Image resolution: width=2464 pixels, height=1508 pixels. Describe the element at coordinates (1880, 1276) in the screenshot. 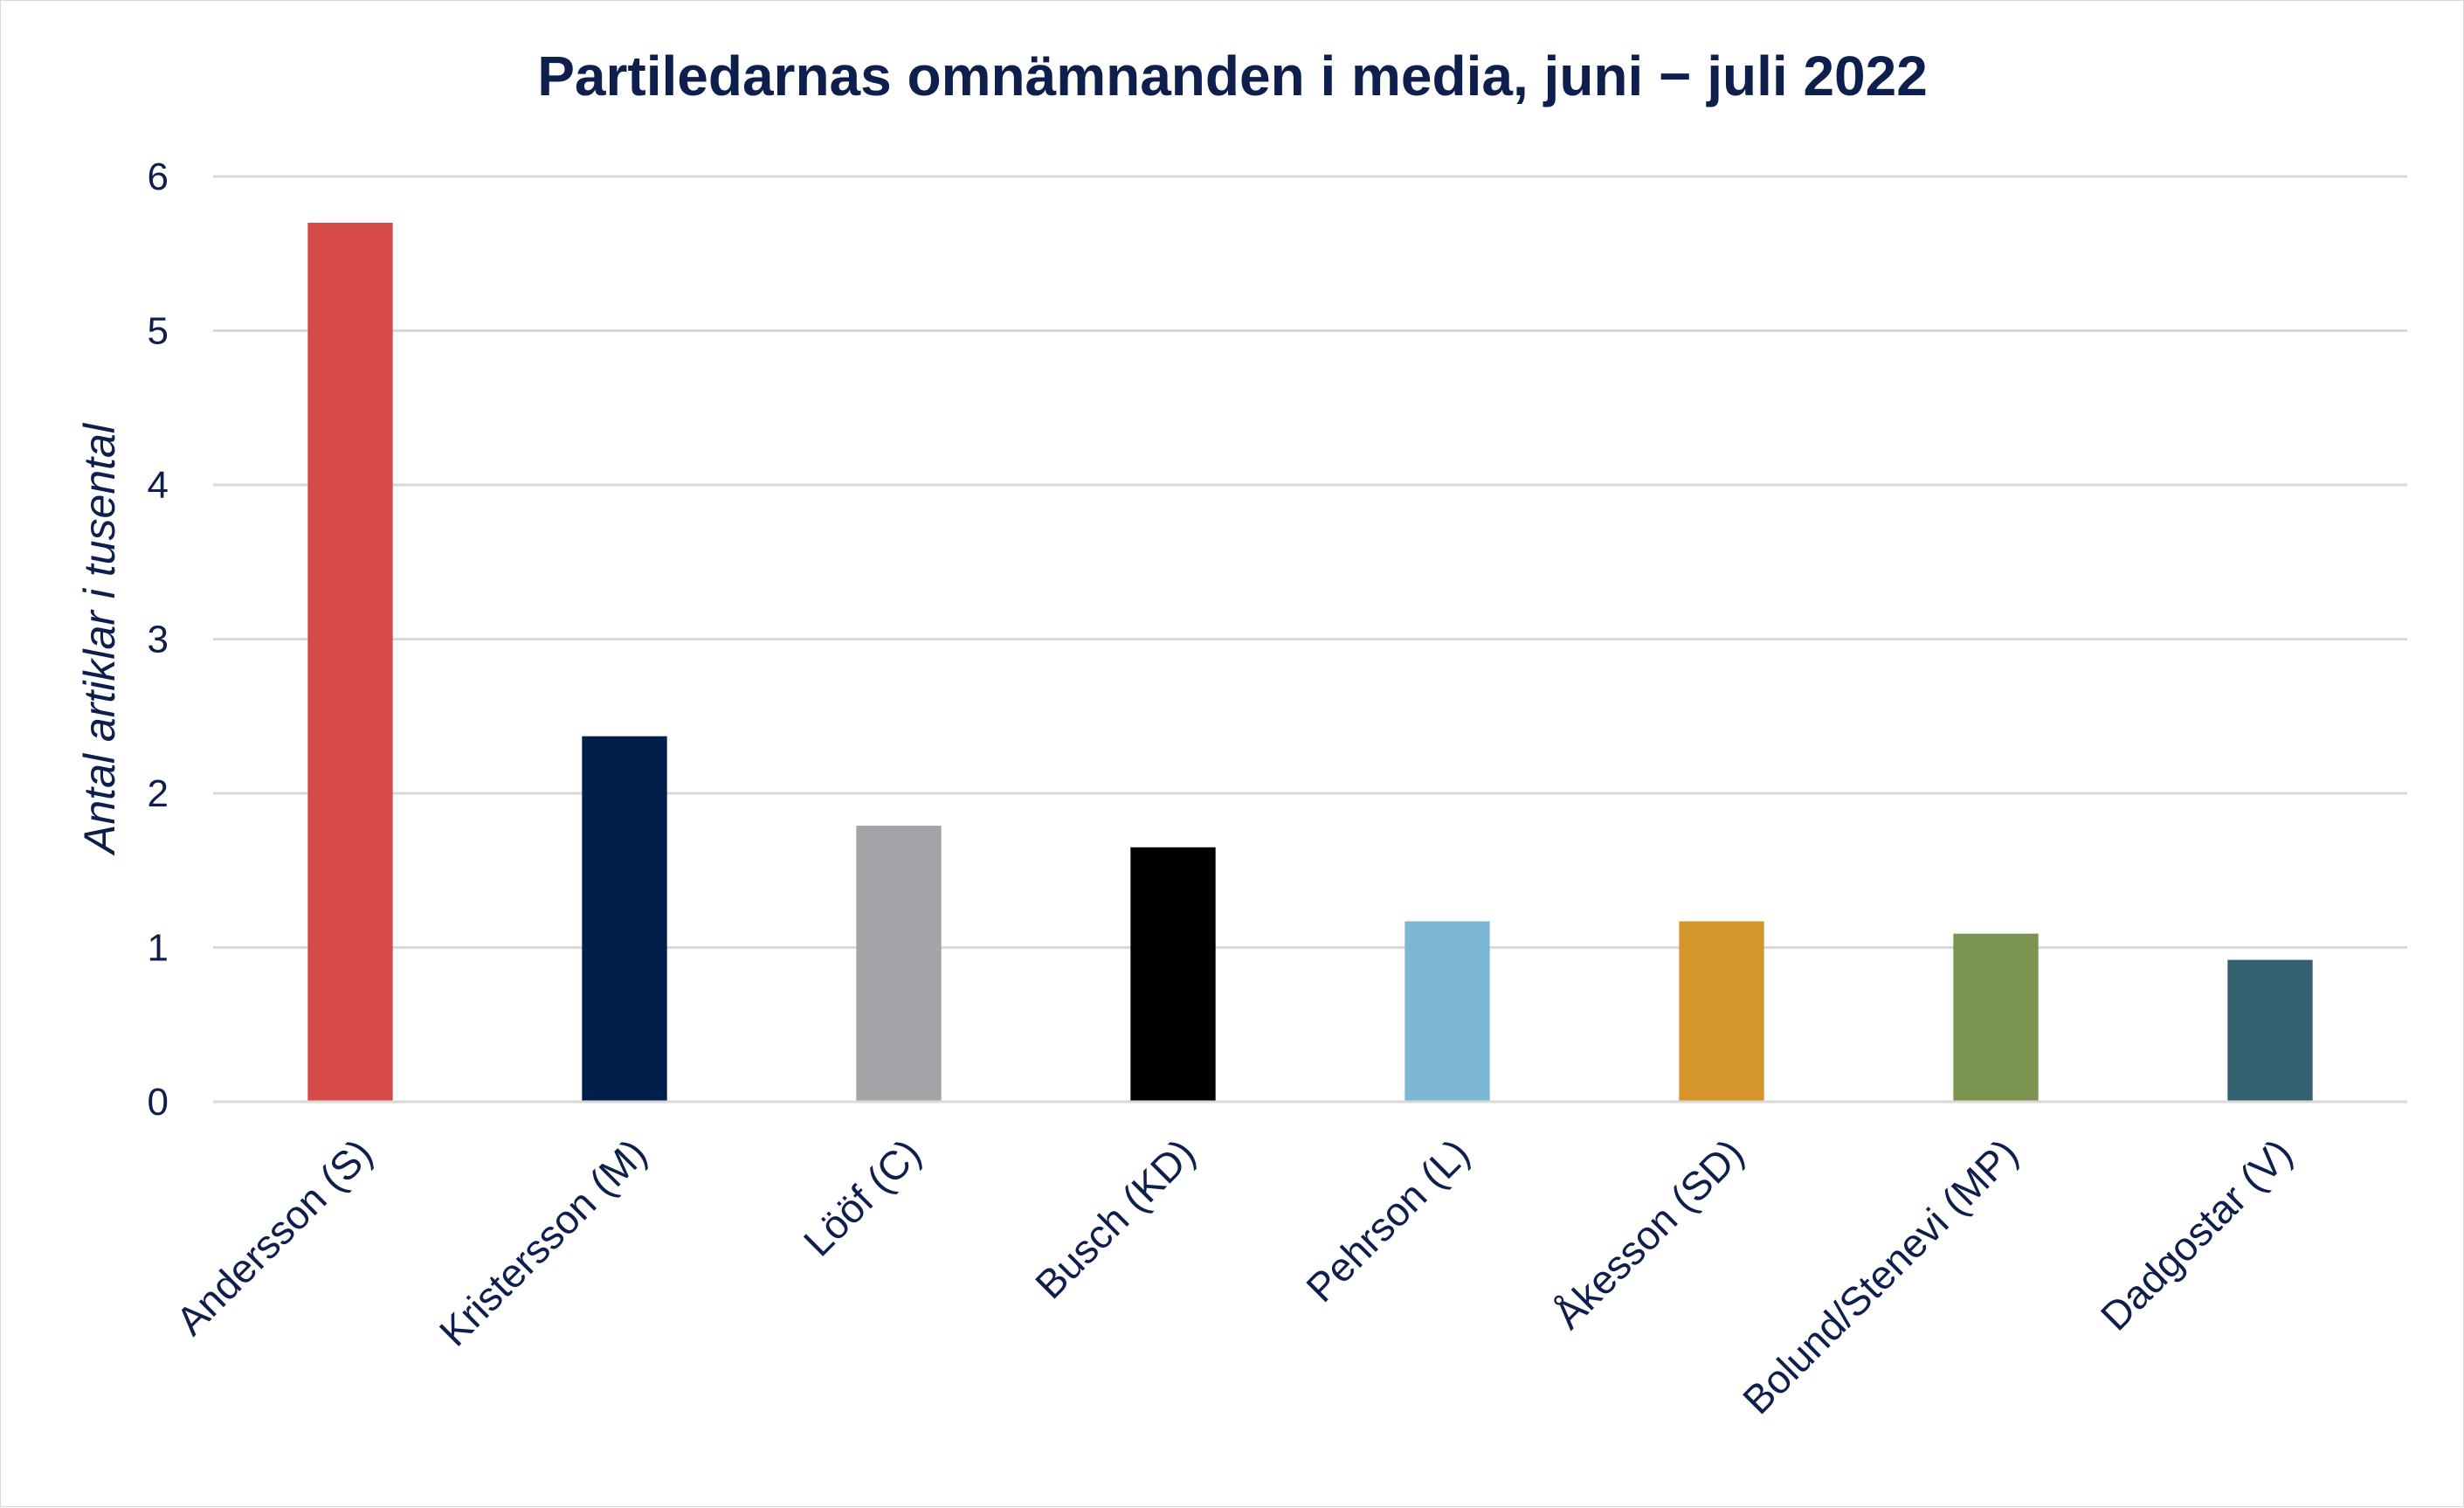

I see `category-label: Bolund/Stenevi (MP)` at that location.